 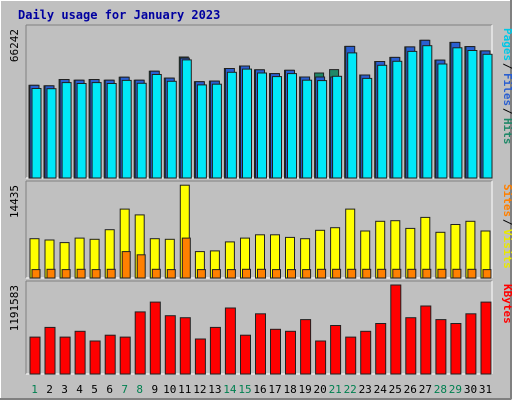 What do you see at coordinates (381, 389) in the screenshot?
I see `day-label-24: 24` at bounding box center [381, 389].